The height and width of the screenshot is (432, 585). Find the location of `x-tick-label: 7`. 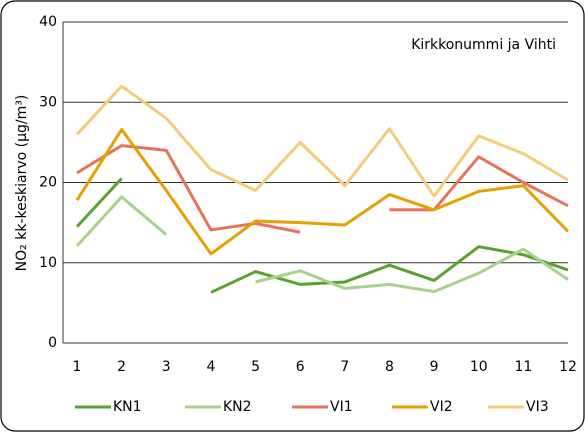

x-tick-label: 7 is located at coordinates (344, 367).